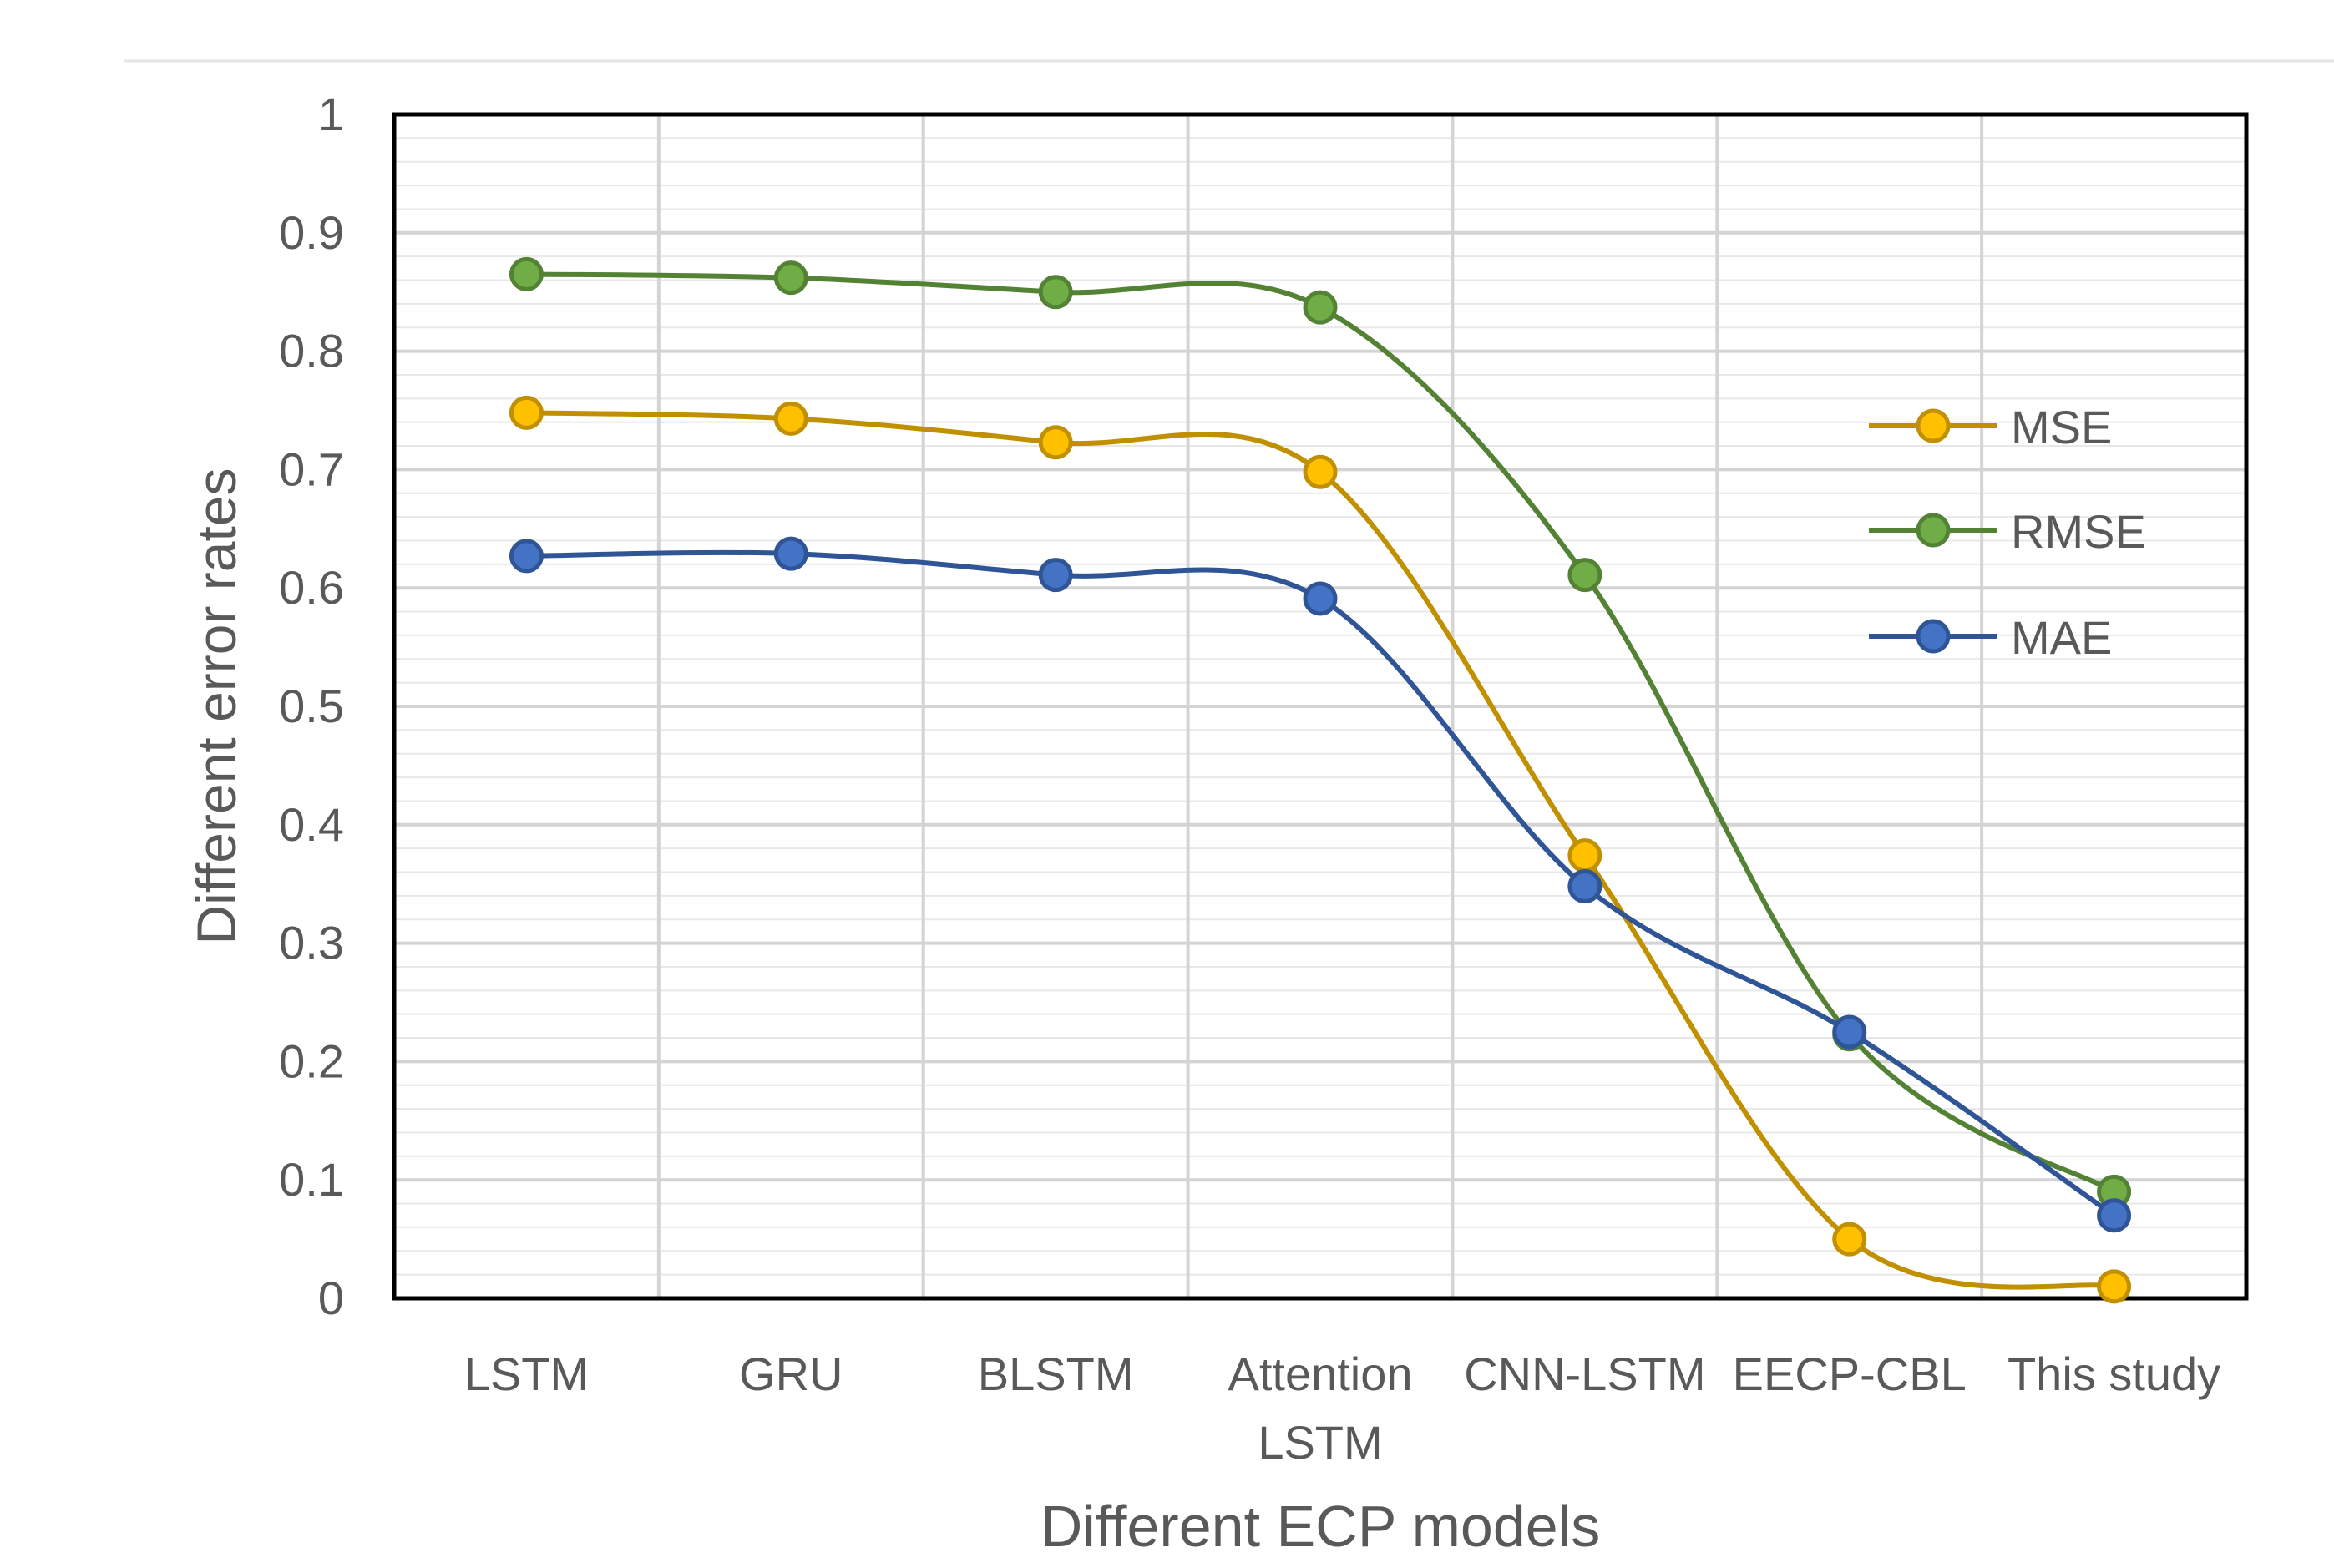  Describe the element at coordinates (311, 232) in the screenshot. I see `y-tick-label: 0.9` at that location.